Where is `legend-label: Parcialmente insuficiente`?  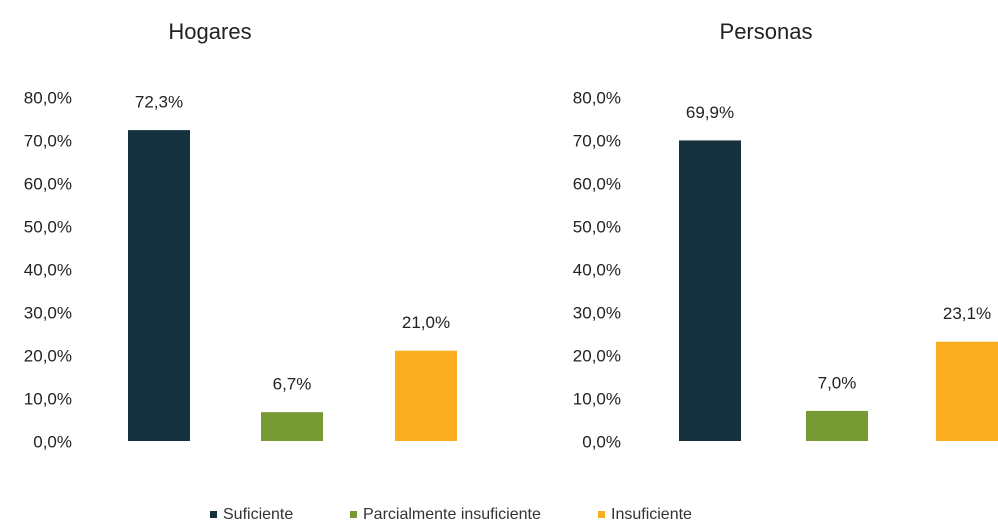
legend-label: Parcialmente insuficiente is located at coordinates (452, 514).